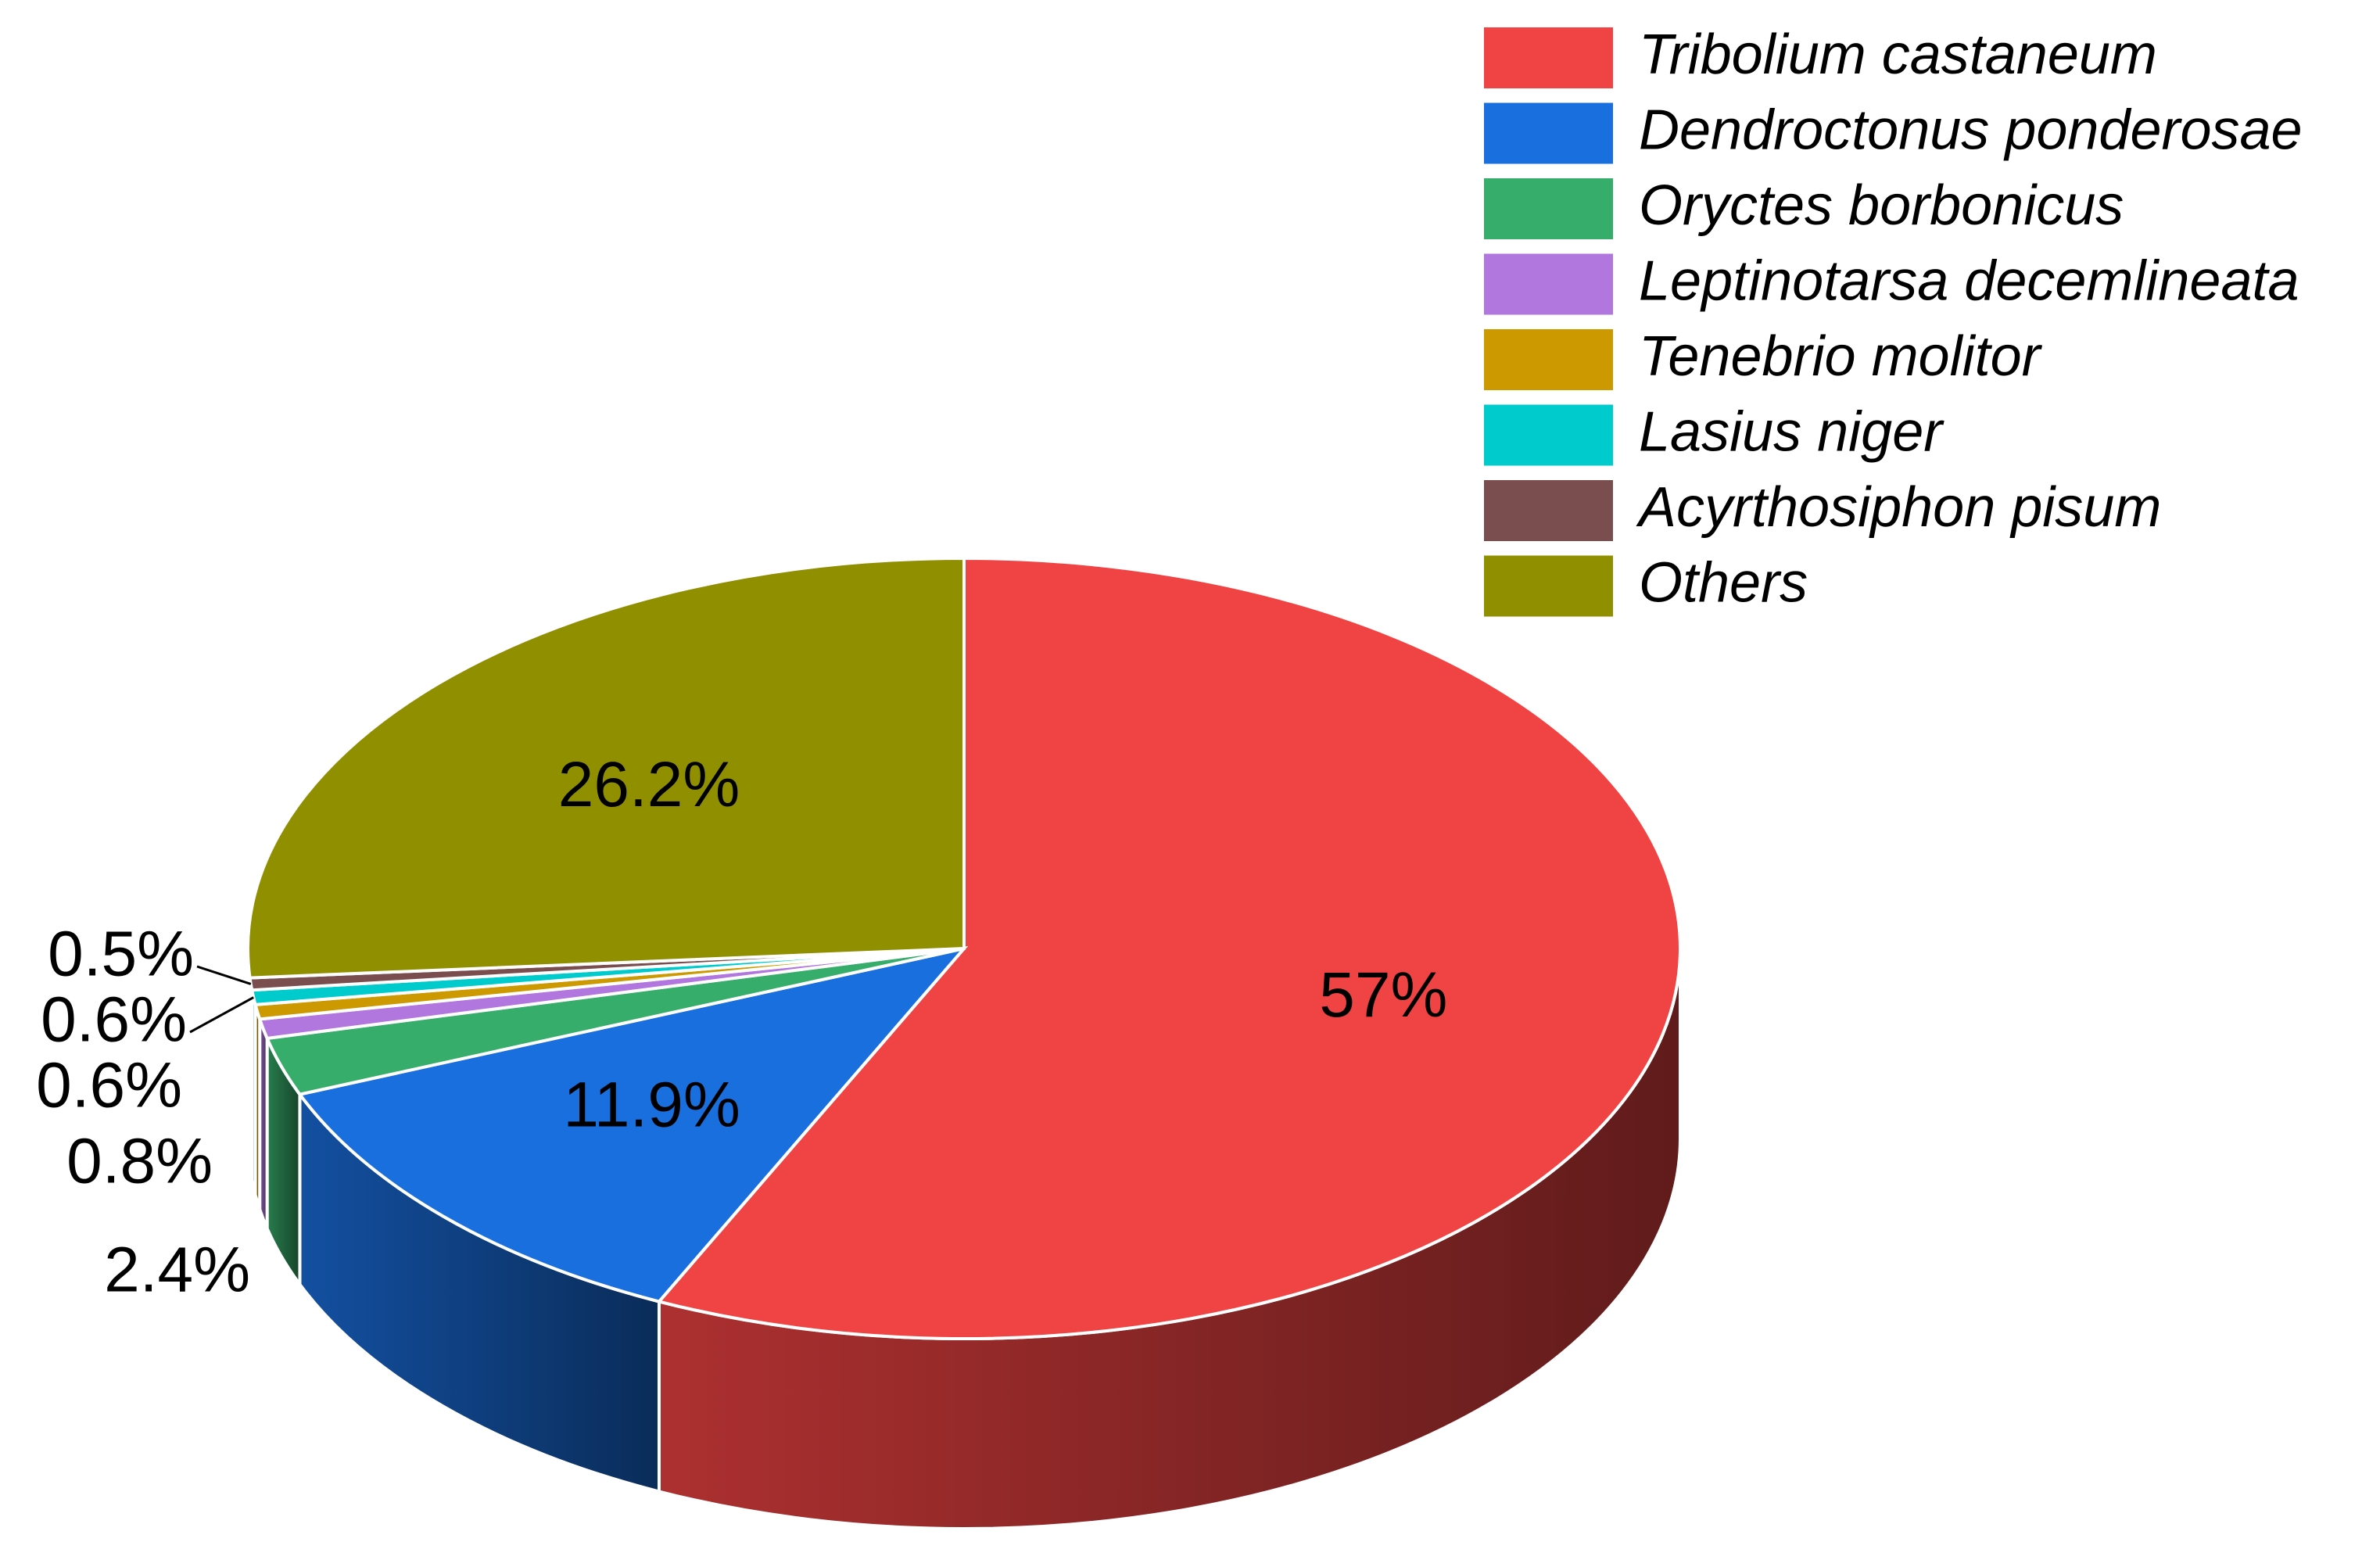 The image size is (2380, 1567). I want to click on data-label: 0.8%, so click(139, 1161).